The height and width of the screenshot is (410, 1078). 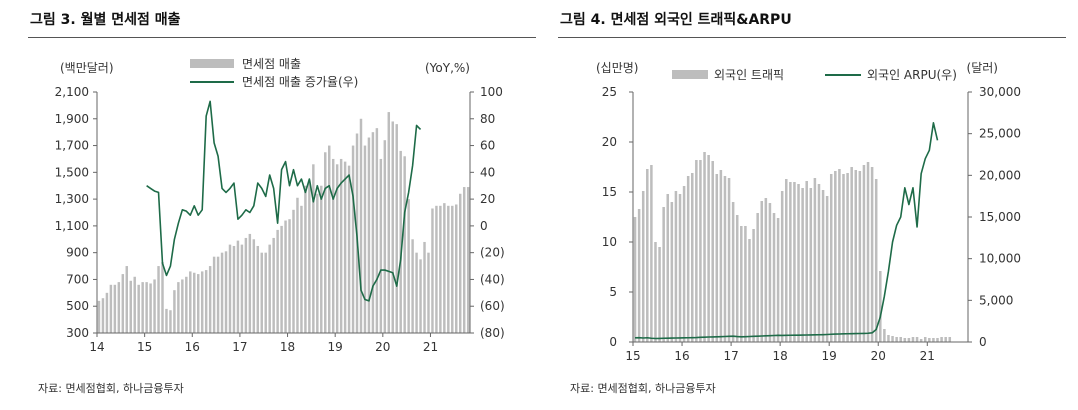 What do you see at coordinates (144, 347) in the screenshot?
I see `left-x-tick-label: 15` at bounding box center [144, 347].